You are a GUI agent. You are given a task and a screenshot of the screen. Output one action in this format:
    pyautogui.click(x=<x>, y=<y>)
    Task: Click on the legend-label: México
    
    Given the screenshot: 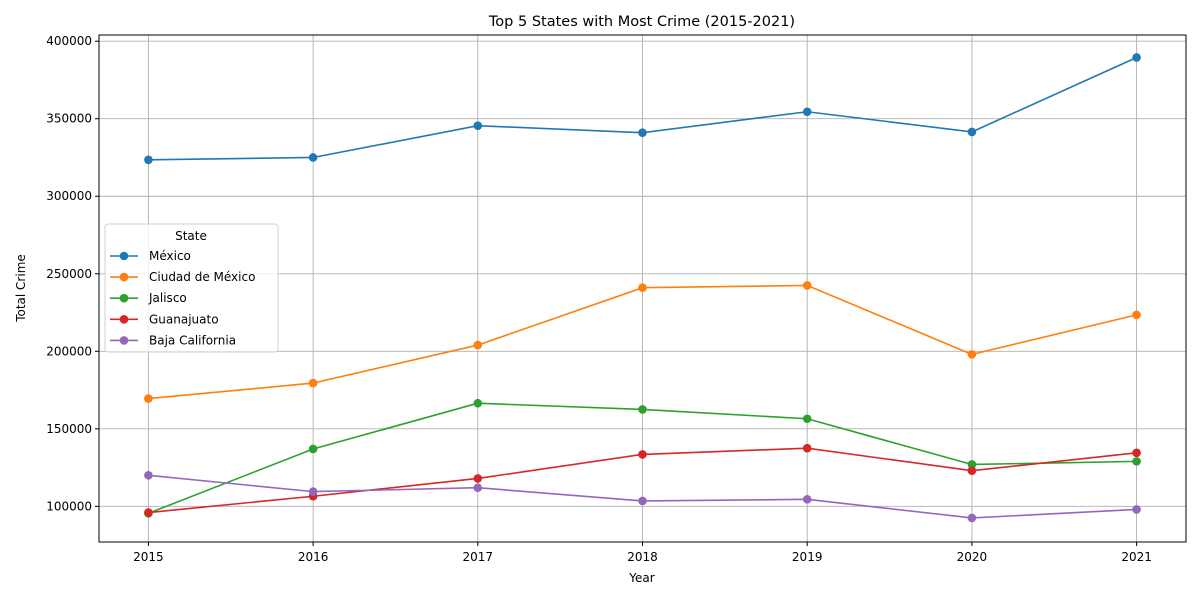 What is the action you would take?
    pyautogui.click(x=170, y=256)
    